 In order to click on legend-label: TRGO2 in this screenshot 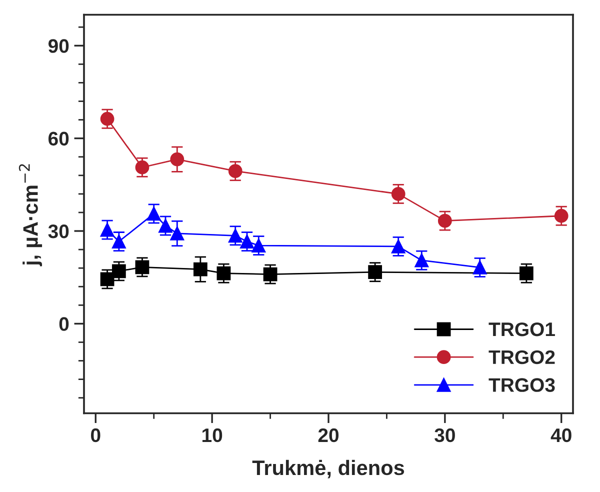, I will do `click(521, 357)`.